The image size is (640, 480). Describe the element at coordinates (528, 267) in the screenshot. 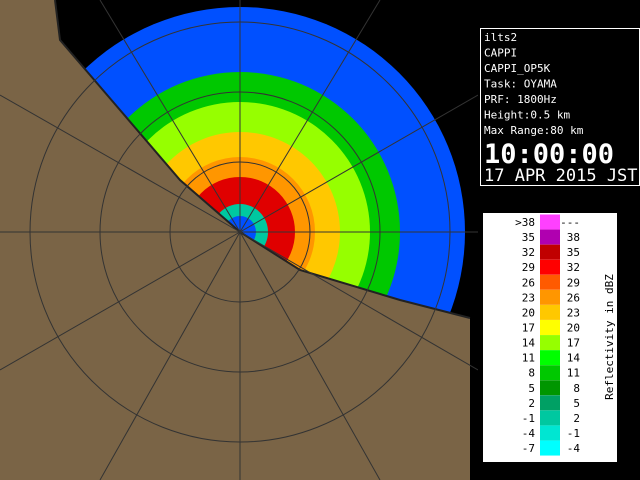

I see `legend-low: 29` at that location.